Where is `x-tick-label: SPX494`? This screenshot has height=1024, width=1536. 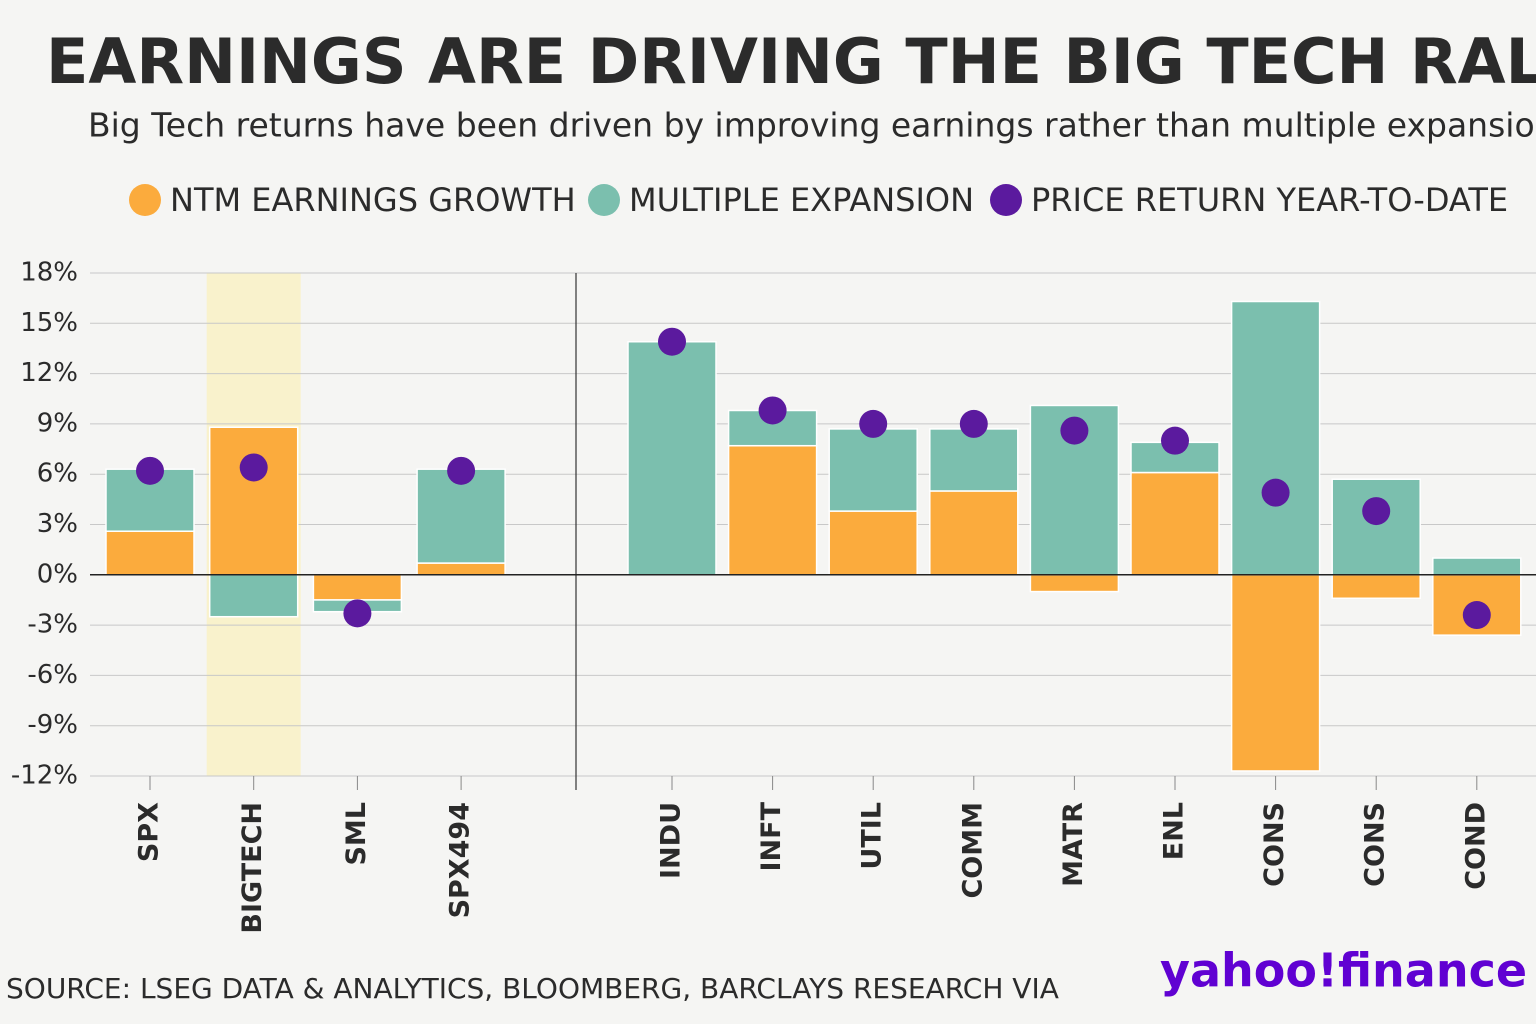
x-tick-label: SPX494 is located at coordinates (460, 860).